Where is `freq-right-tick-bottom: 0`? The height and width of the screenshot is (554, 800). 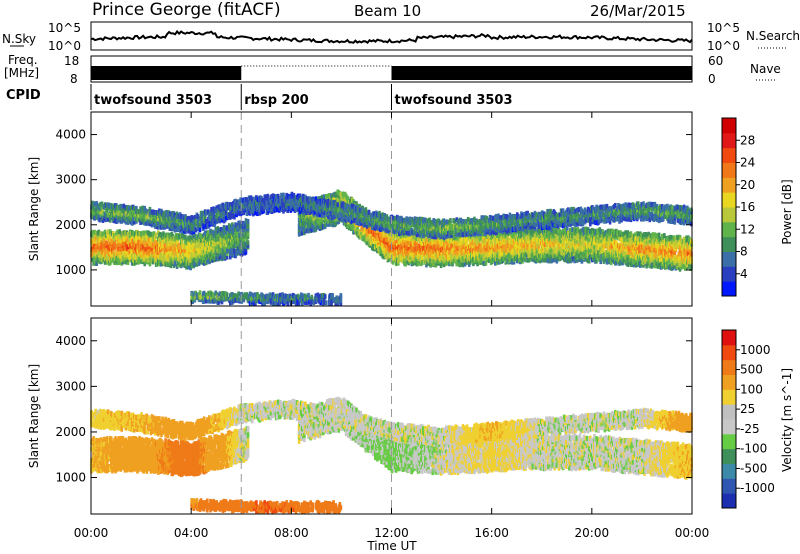 freq-right-tick-bottom: 0 is located at coordinates (712, 79).